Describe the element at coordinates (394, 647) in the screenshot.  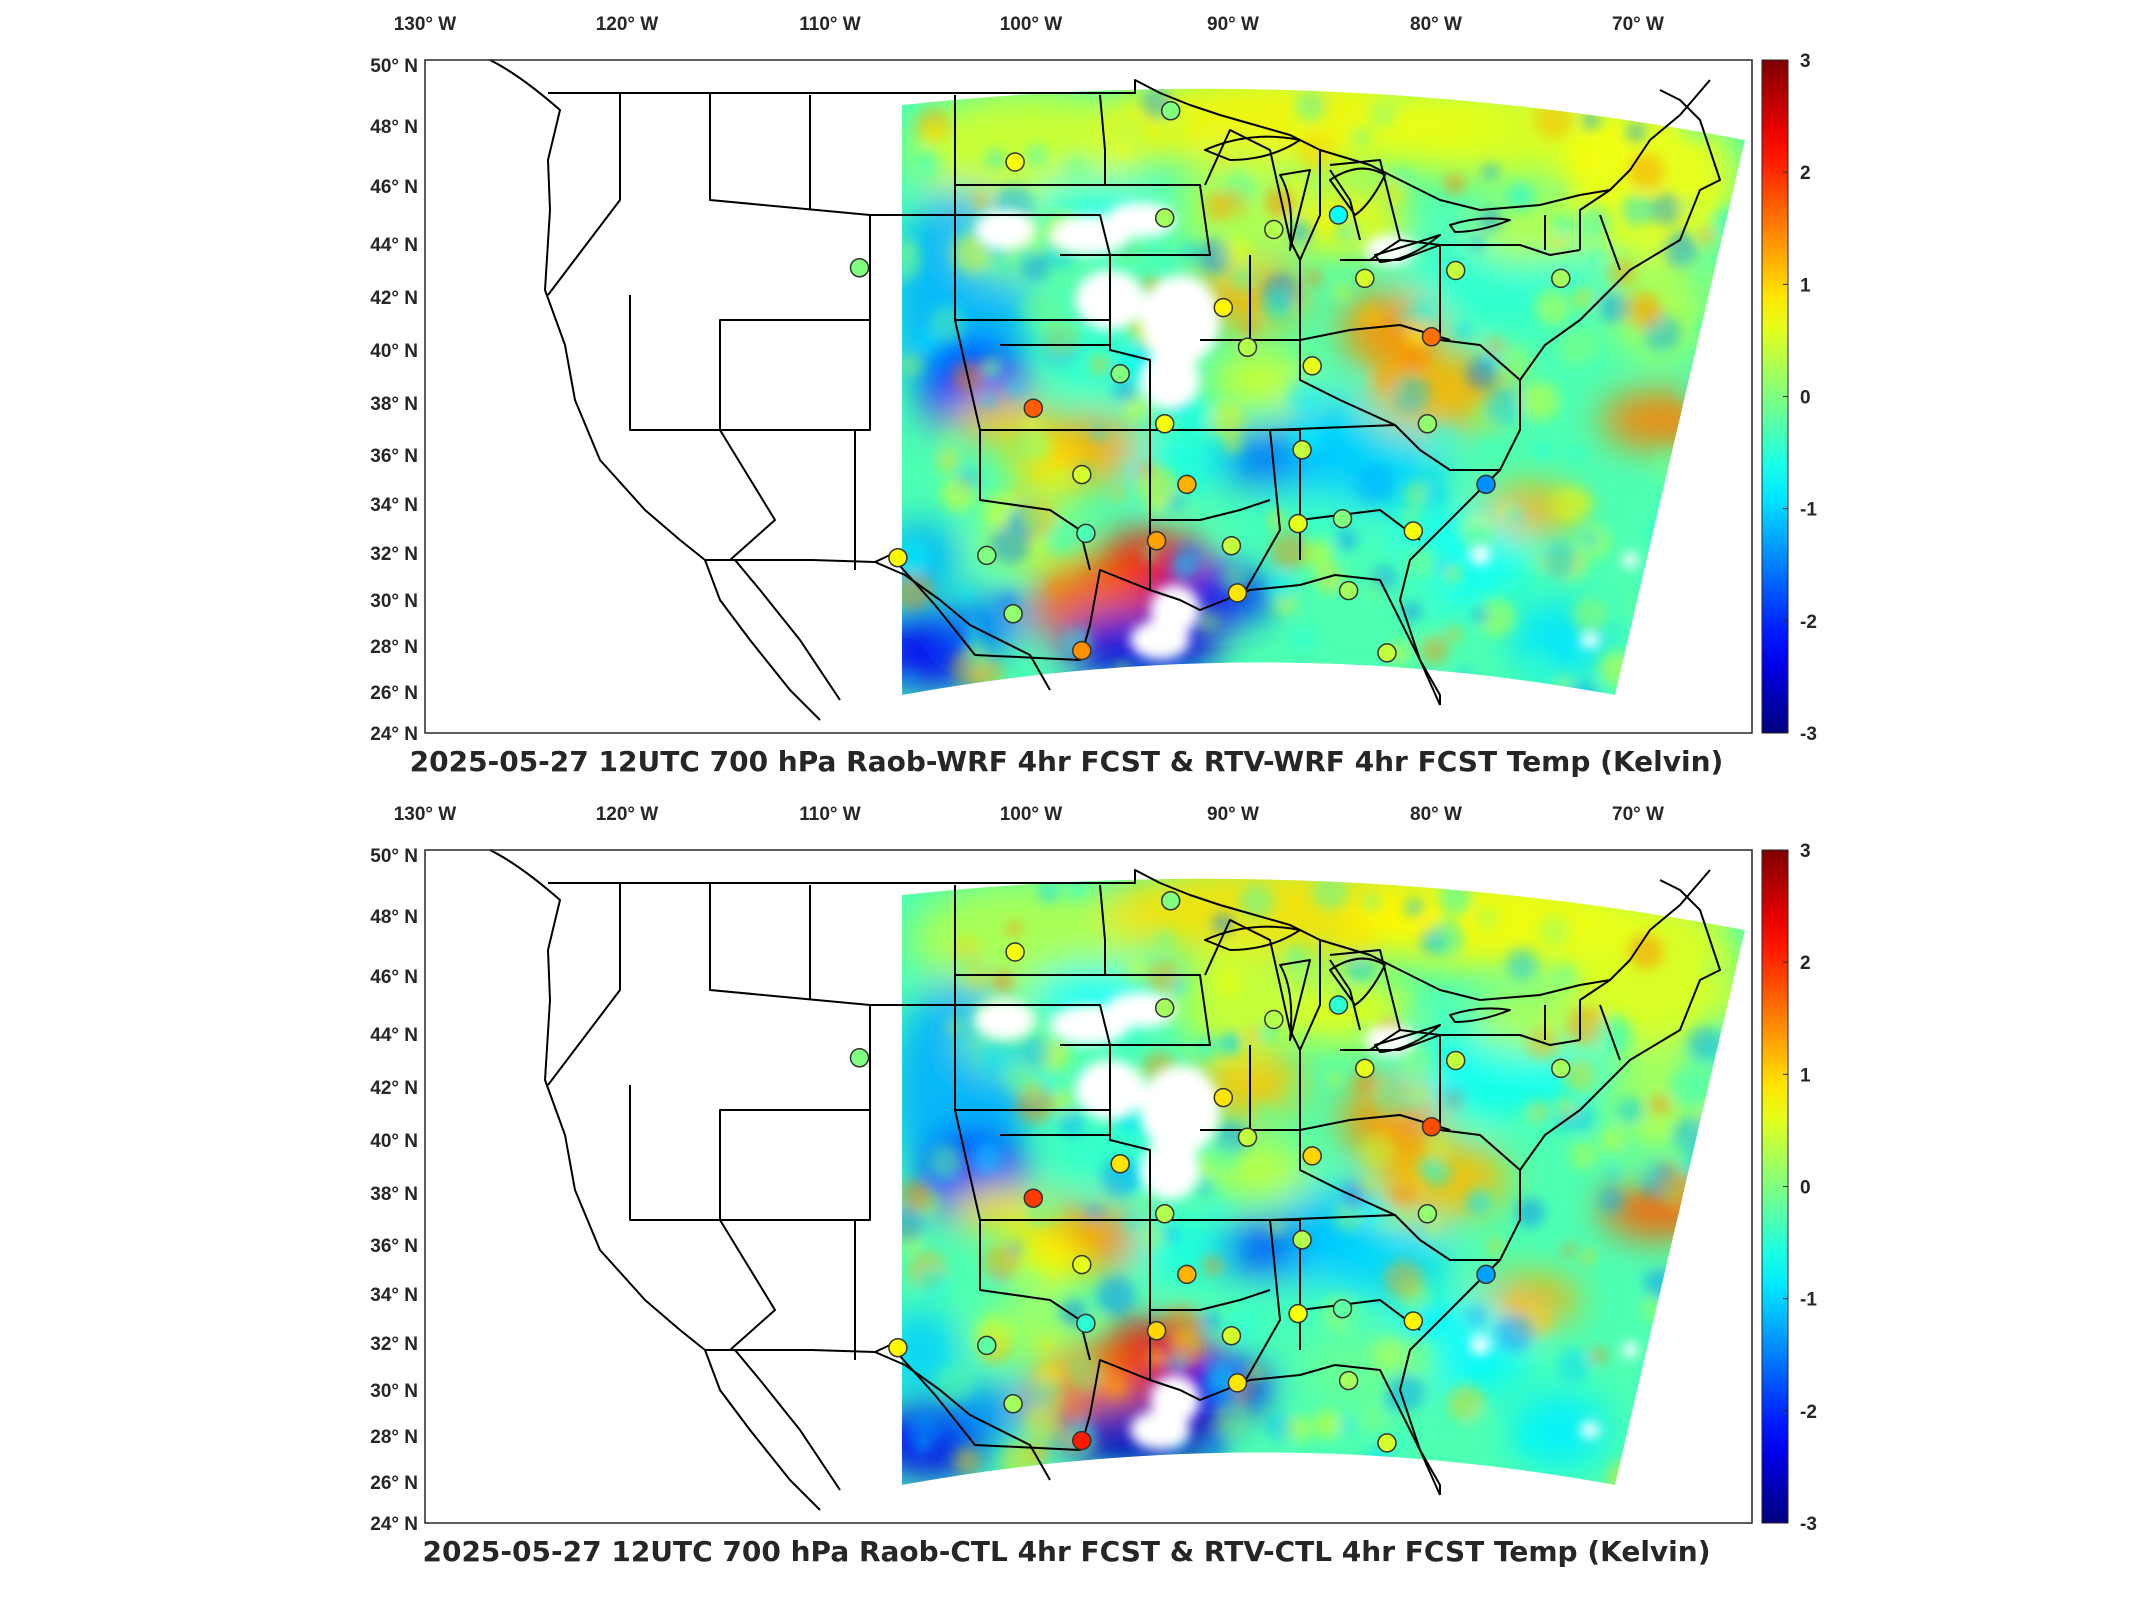
I see `latitude-tick-label: 28° N` at that location.